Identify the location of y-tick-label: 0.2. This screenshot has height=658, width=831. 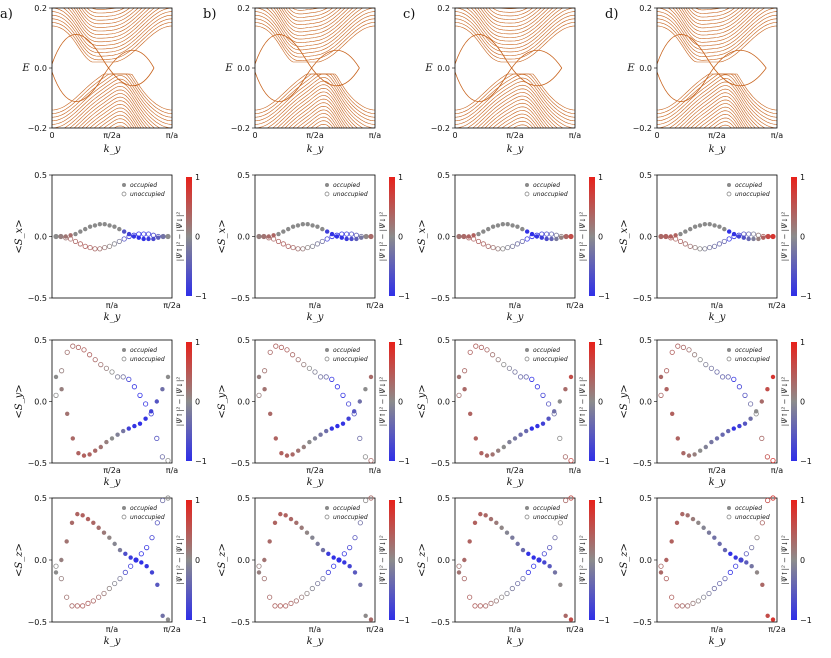
(40, 8).